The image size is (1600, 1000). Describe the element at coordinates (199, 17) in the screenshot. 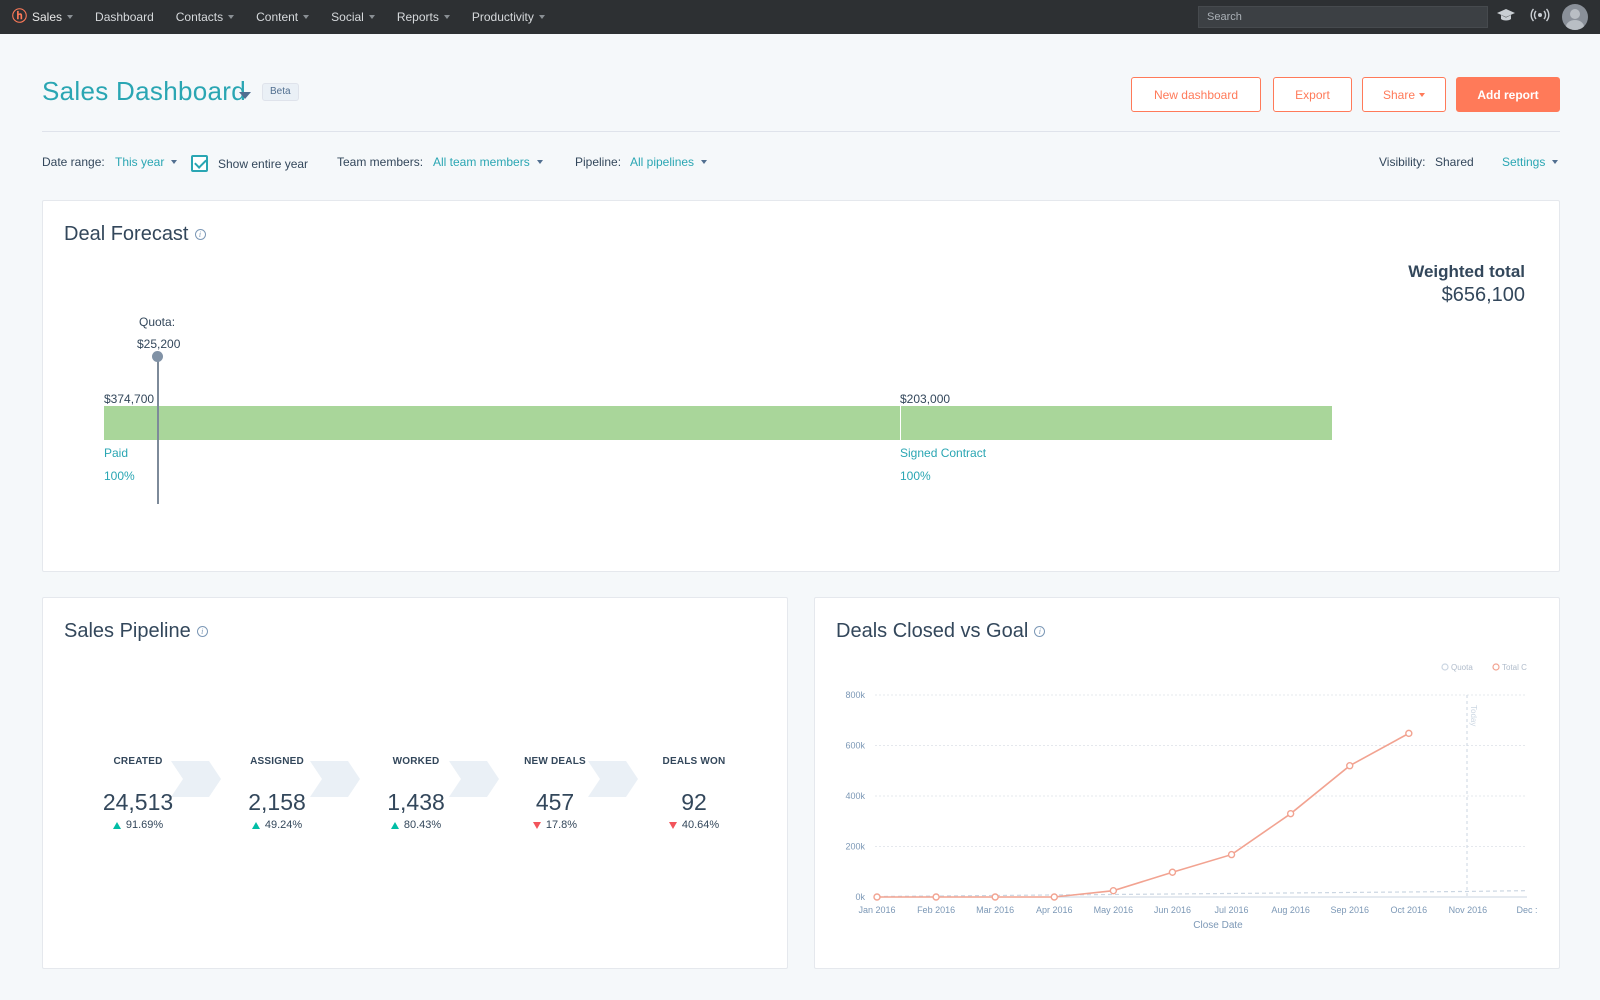

I see `nav-label: Contacts` at that location.